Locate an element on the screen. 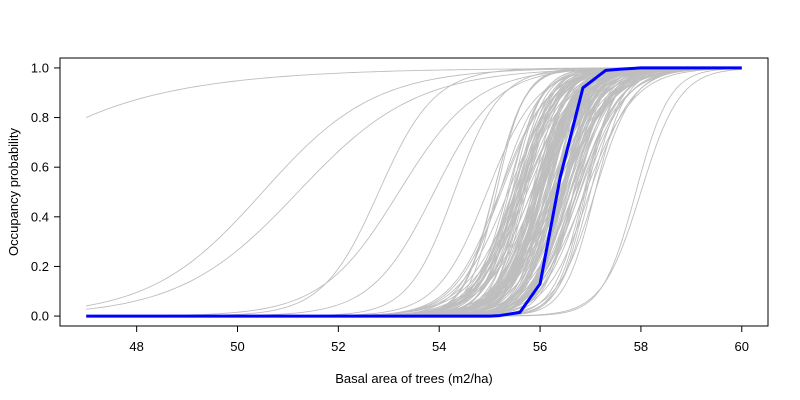 This screenshot has height=400, width=800. y-tick-label: 0.8 is located at coordinates (40, 117).